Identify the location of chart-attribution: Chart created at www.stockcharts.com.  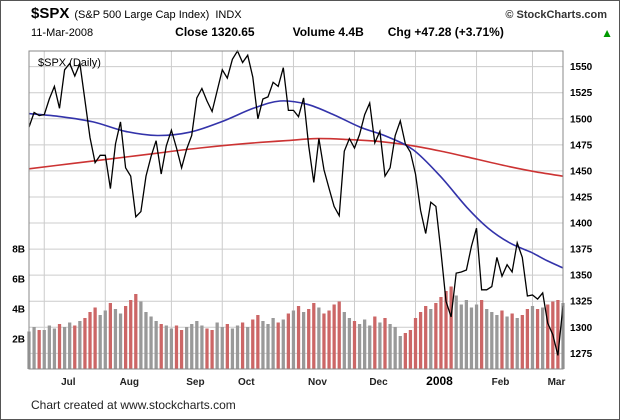
(133, 405).